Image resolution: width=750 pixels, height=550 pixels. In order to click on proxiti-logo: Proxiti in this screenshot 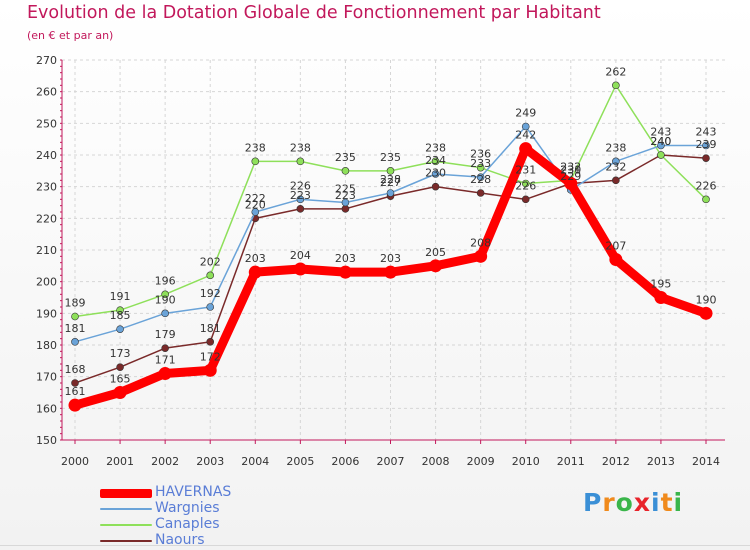, I will do `click(633, 502)`.